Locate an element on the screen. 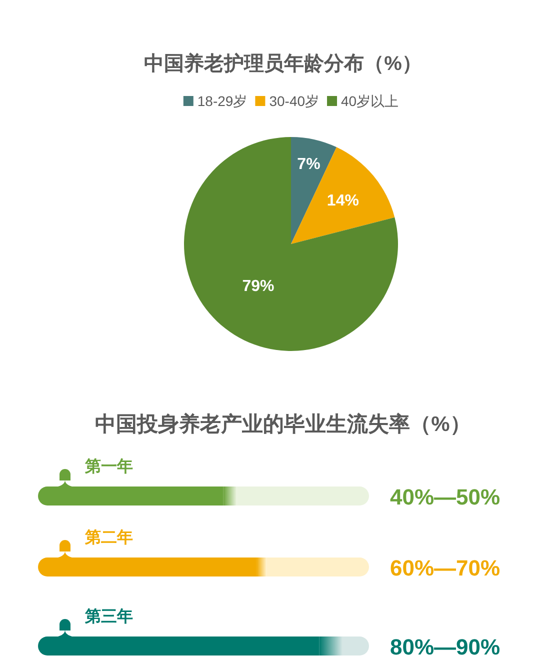 The height and width of the screenshot is (667, 547). text: 80%—90% is located at coordinates (445, 647).